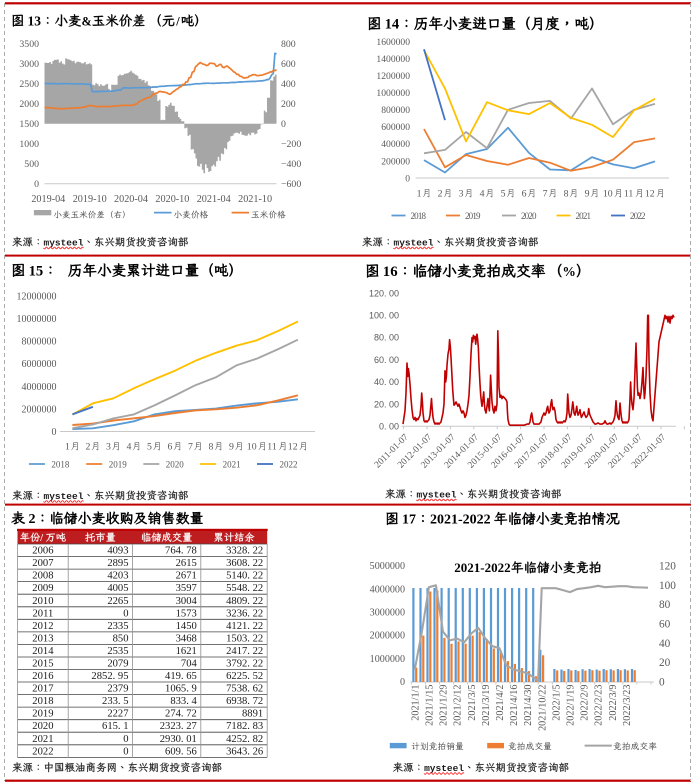  What do you see at coordinates (32, 519) in the screenshot?
I see `svg-text: 2` at bounding box center [32, 519].